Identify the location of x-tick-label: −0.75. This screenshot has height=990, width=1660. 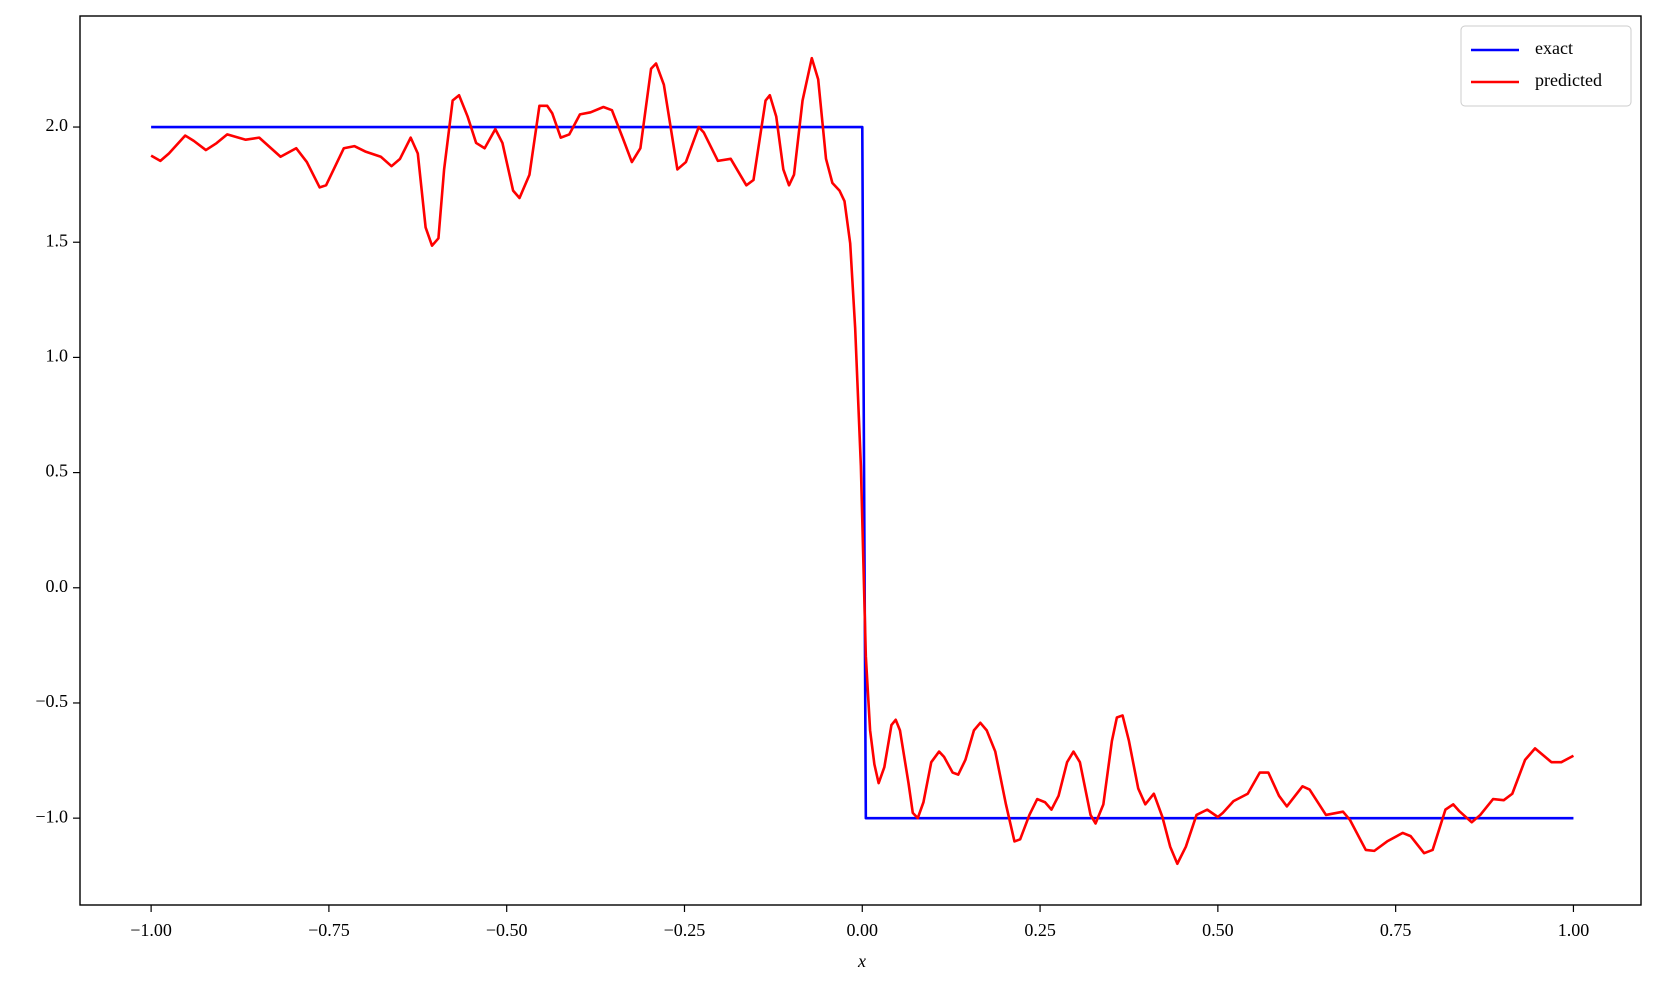
(329, 930).